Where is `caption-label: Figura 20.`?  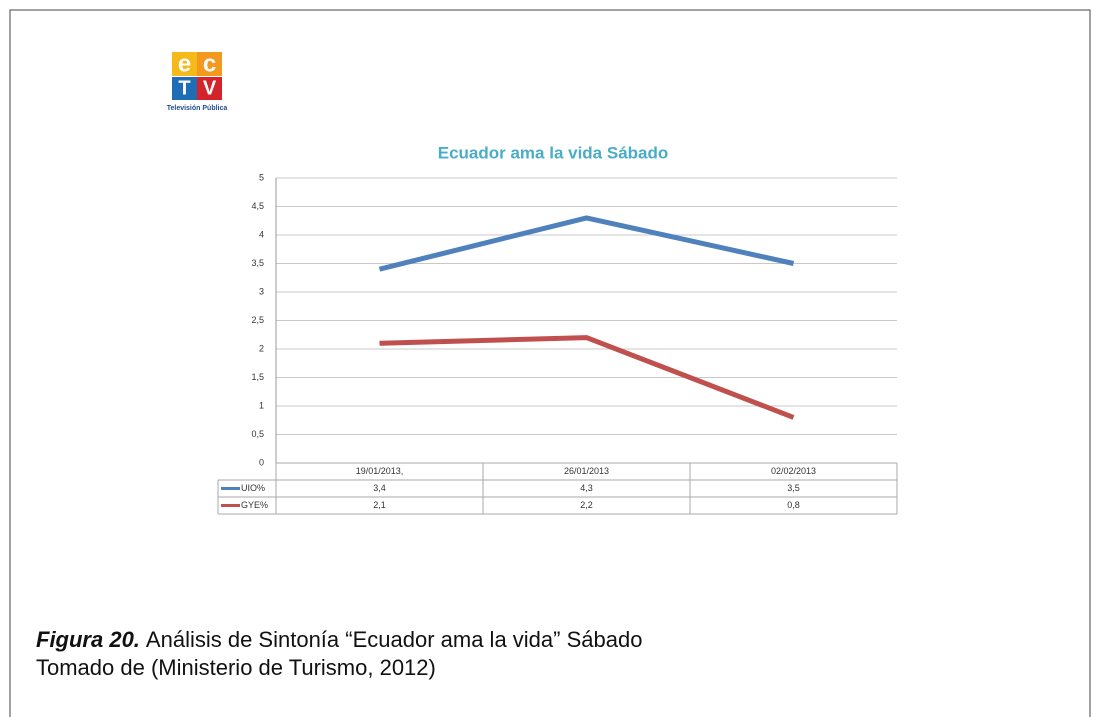
caption-label: Figura 20. is located at coordinates (88, 639).